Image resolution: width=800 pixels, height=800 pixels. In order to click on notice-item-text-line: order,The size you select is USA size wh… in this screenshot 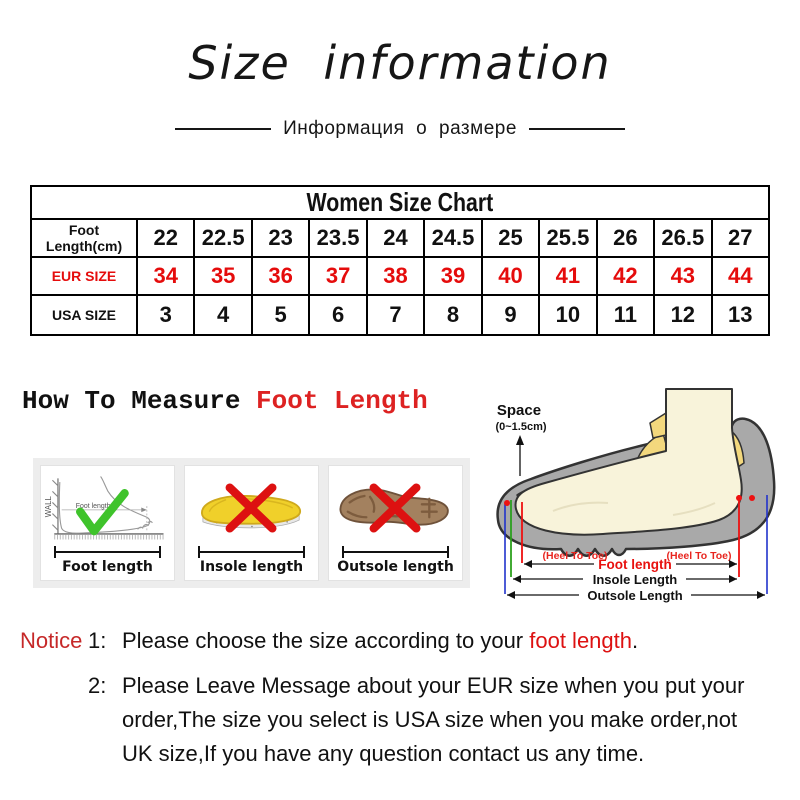, I will do `click(430, 719)`.